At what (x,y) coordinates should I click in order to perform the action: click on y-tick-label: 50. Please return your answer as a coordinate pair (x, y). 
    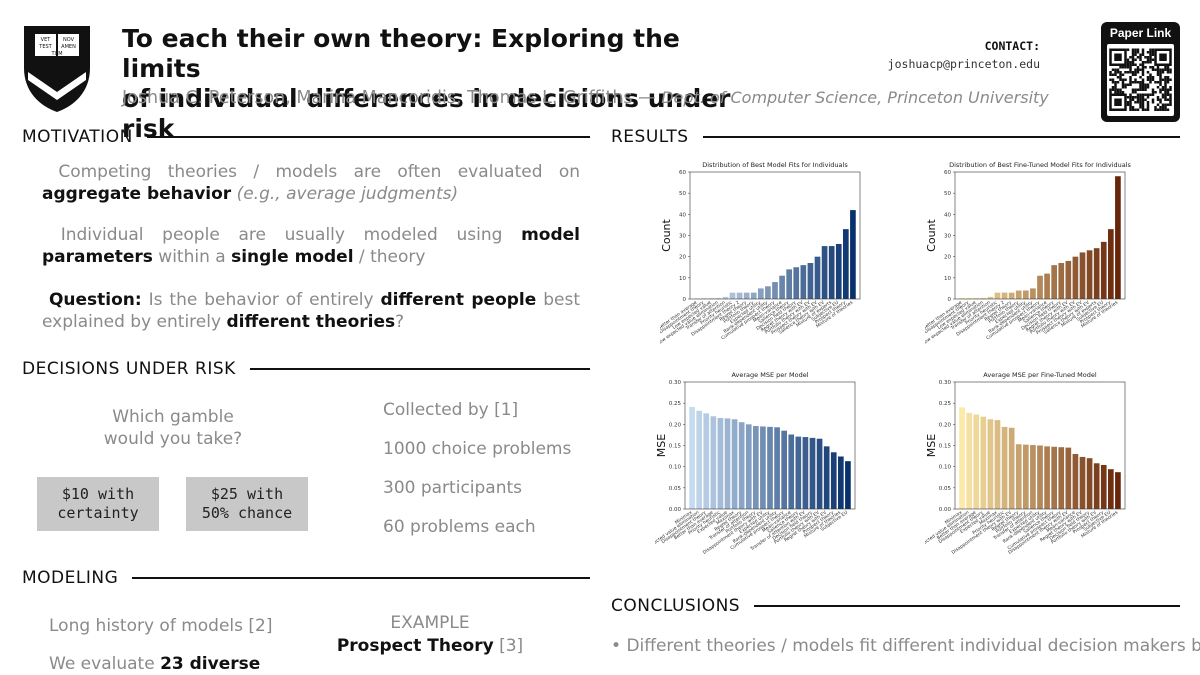
    Looking at the image, I should click on (947, 194).